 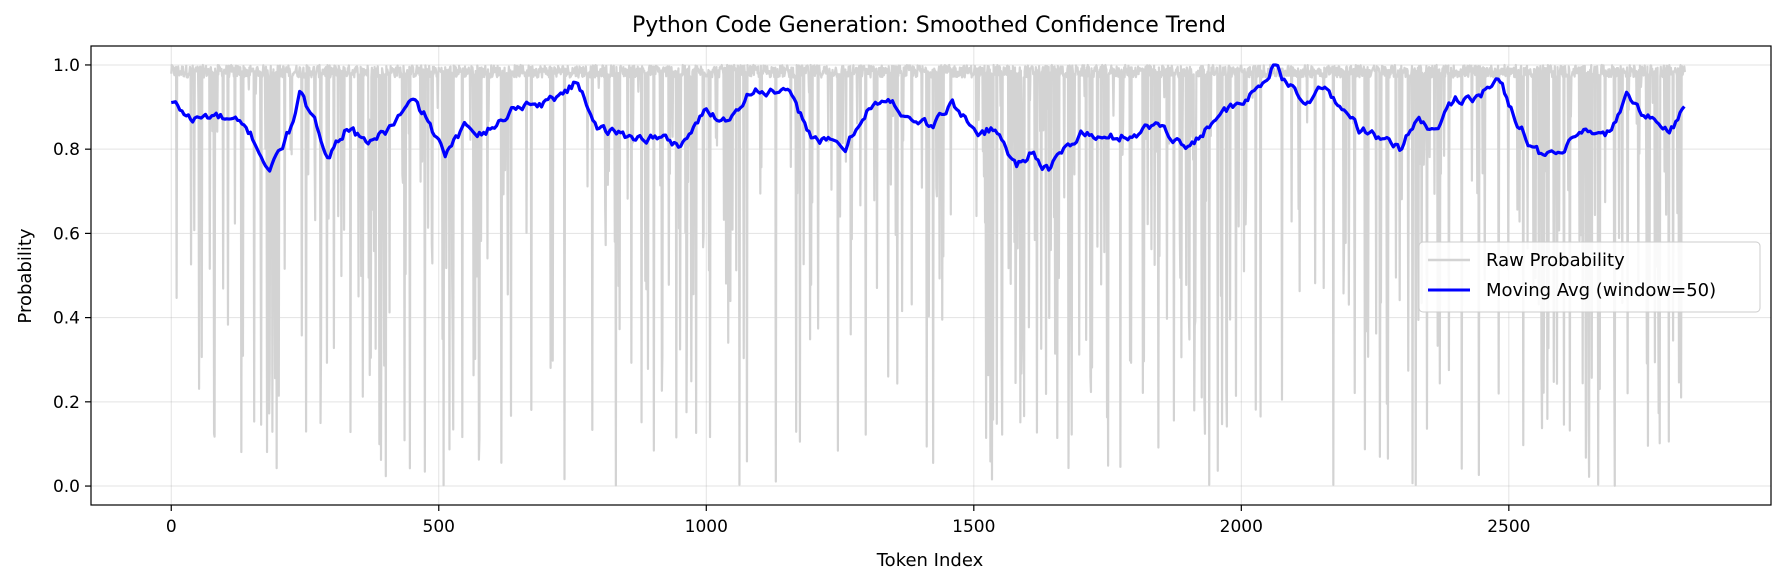 What do you see at coordinates (72, 276) in the screenshot?
I see `y-axis: 0.0 0.2 0.4 0.6 0.8 1.0` at bounding box center [72, 276].